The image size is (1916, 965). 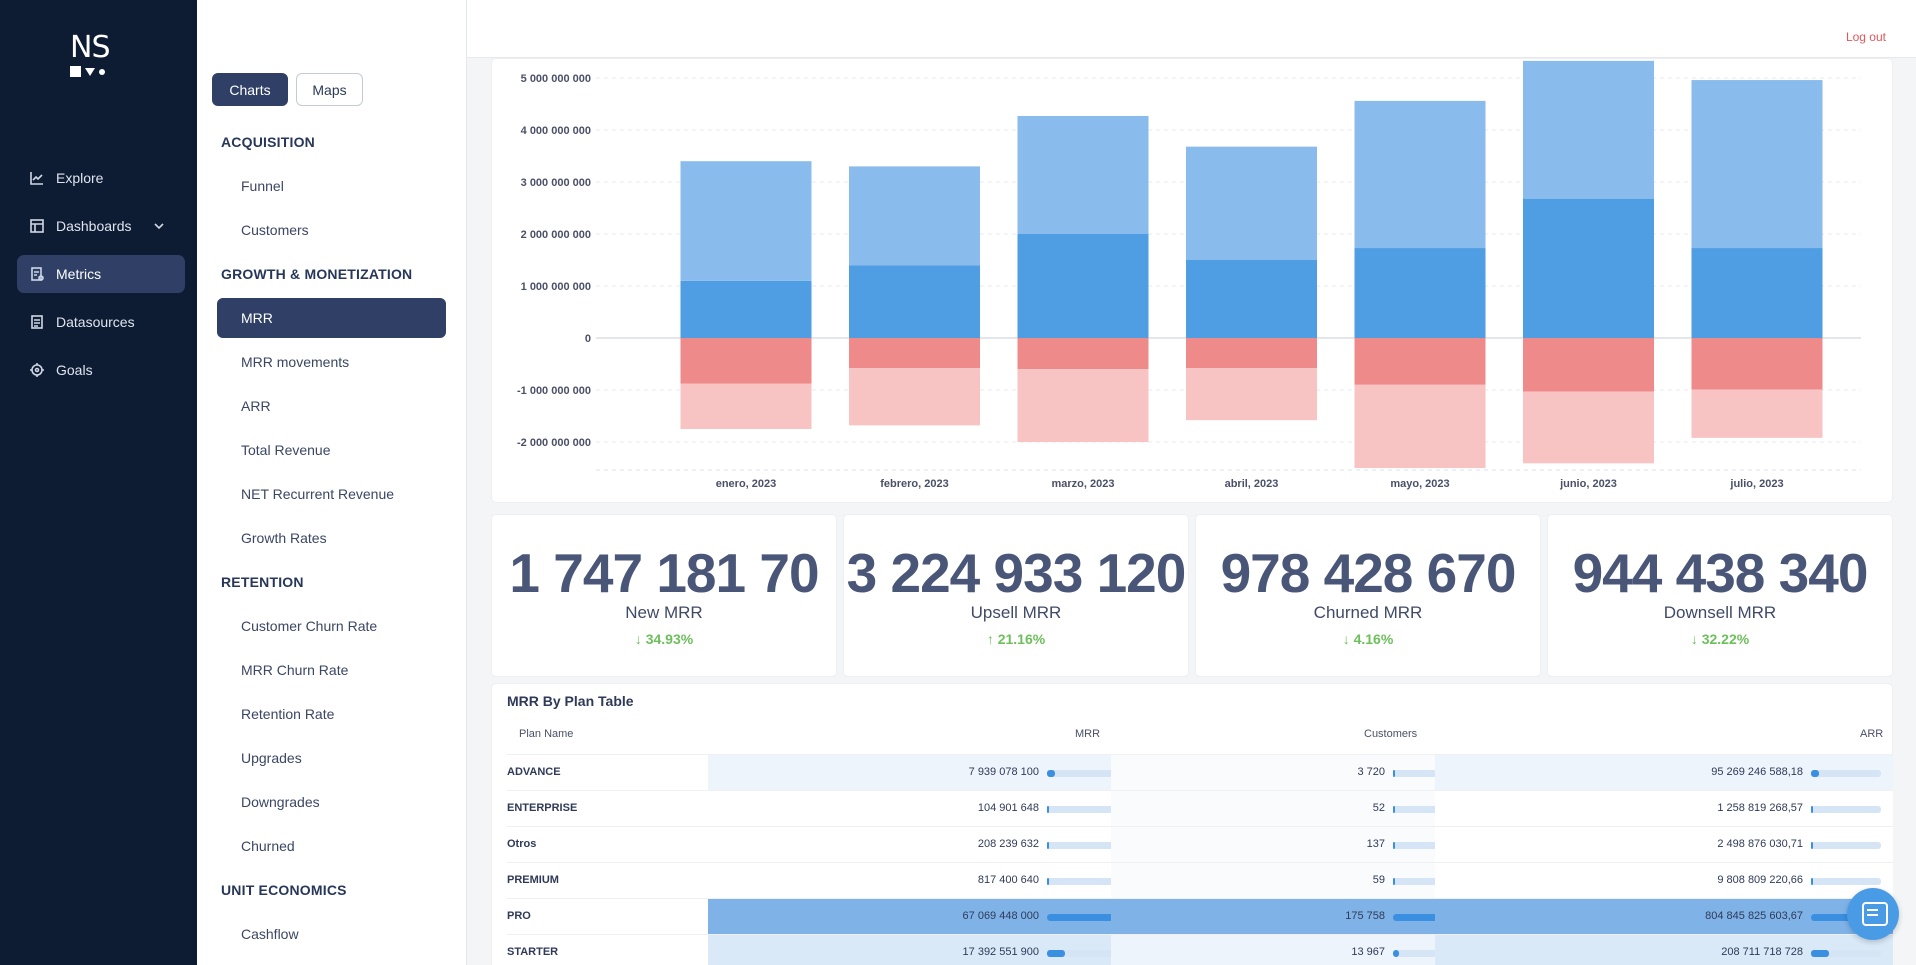 I want to click on chat-button, so click(x=1873, y=914).